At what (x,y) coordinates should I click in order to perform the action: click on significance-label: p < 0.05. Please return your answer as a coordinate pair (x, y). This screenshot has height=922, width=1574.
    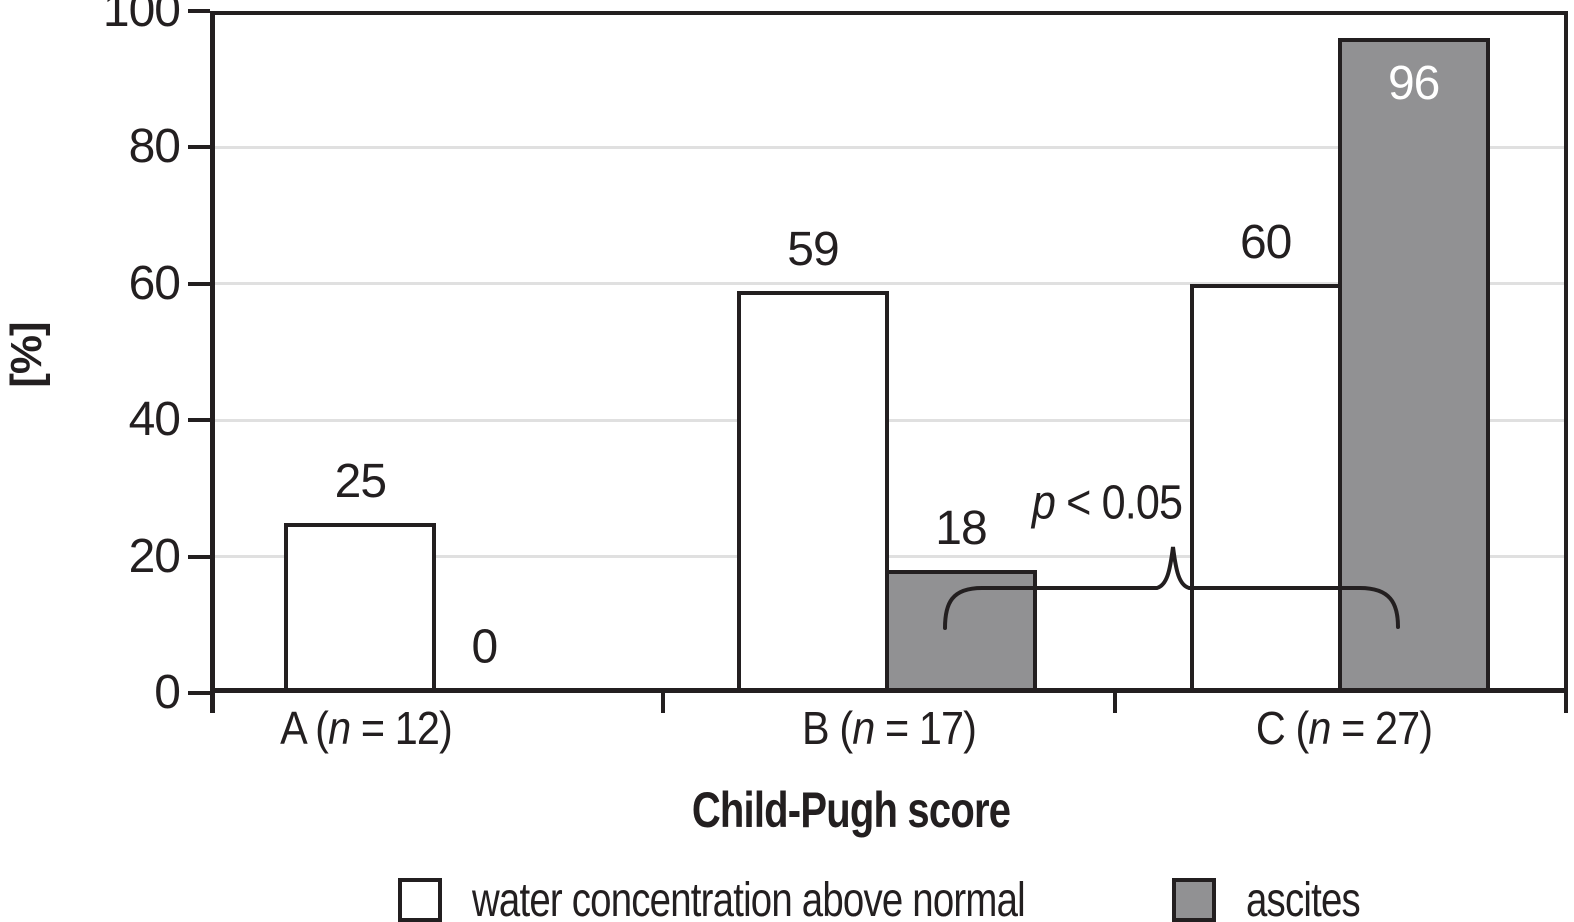
    Looking at the image, I should click on (1107, 503).